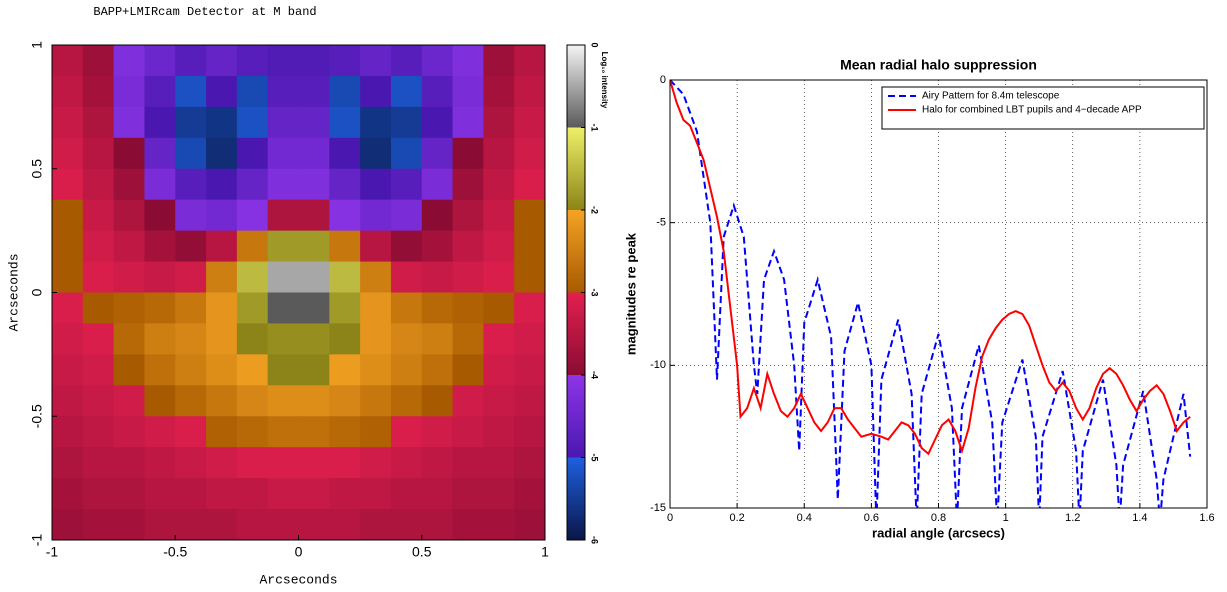  I want to click on x-tick-label: 0.5, so click(422, 552).